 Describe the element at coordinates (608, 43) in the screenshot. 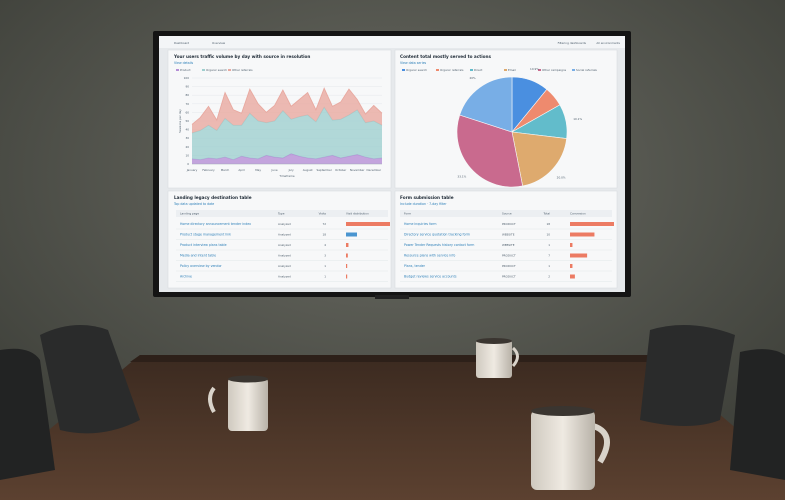

I see `header-link: All environments` at that location.